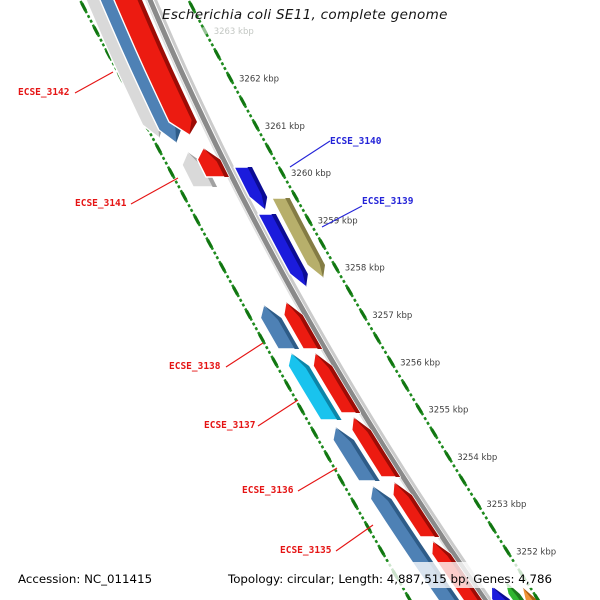 Image resolution: width=600 pixels, height=600 pixels. What do you see at coordinates (44, 92) in the screenshot?
I see `gene-label-ECSE_3142: ECSE_3142` at bounding box center [44, 92].